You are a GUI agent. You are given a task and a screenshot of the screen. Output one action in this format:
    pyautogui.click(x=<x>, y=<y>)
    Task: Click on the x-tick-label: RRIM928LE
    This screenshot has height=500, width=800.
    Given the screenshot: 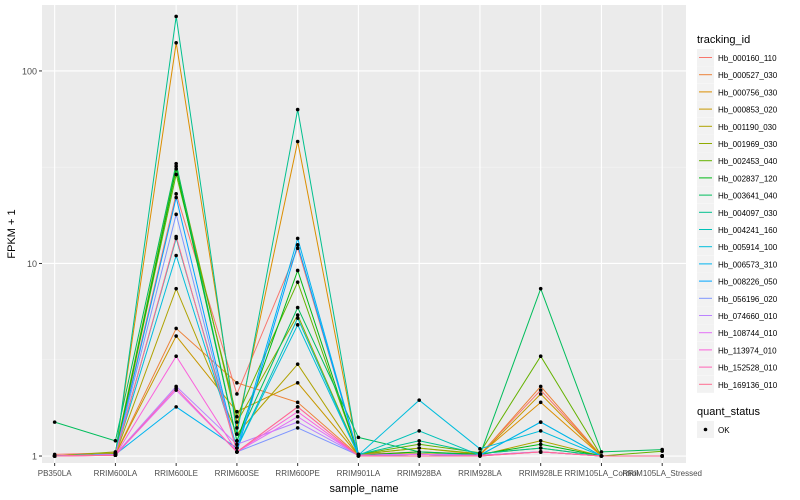 What is the action you would take?
    pyautogui.click(x=541, y=473)
    